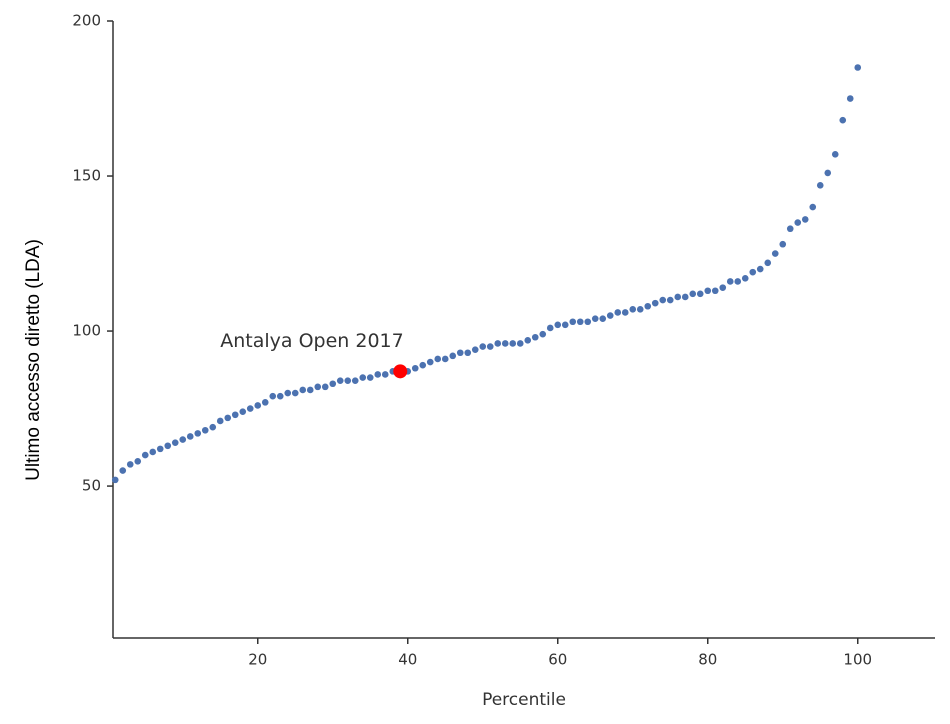 The image size is (950, 724). I want to click on x-tick-label: 60, so click(557, 660).